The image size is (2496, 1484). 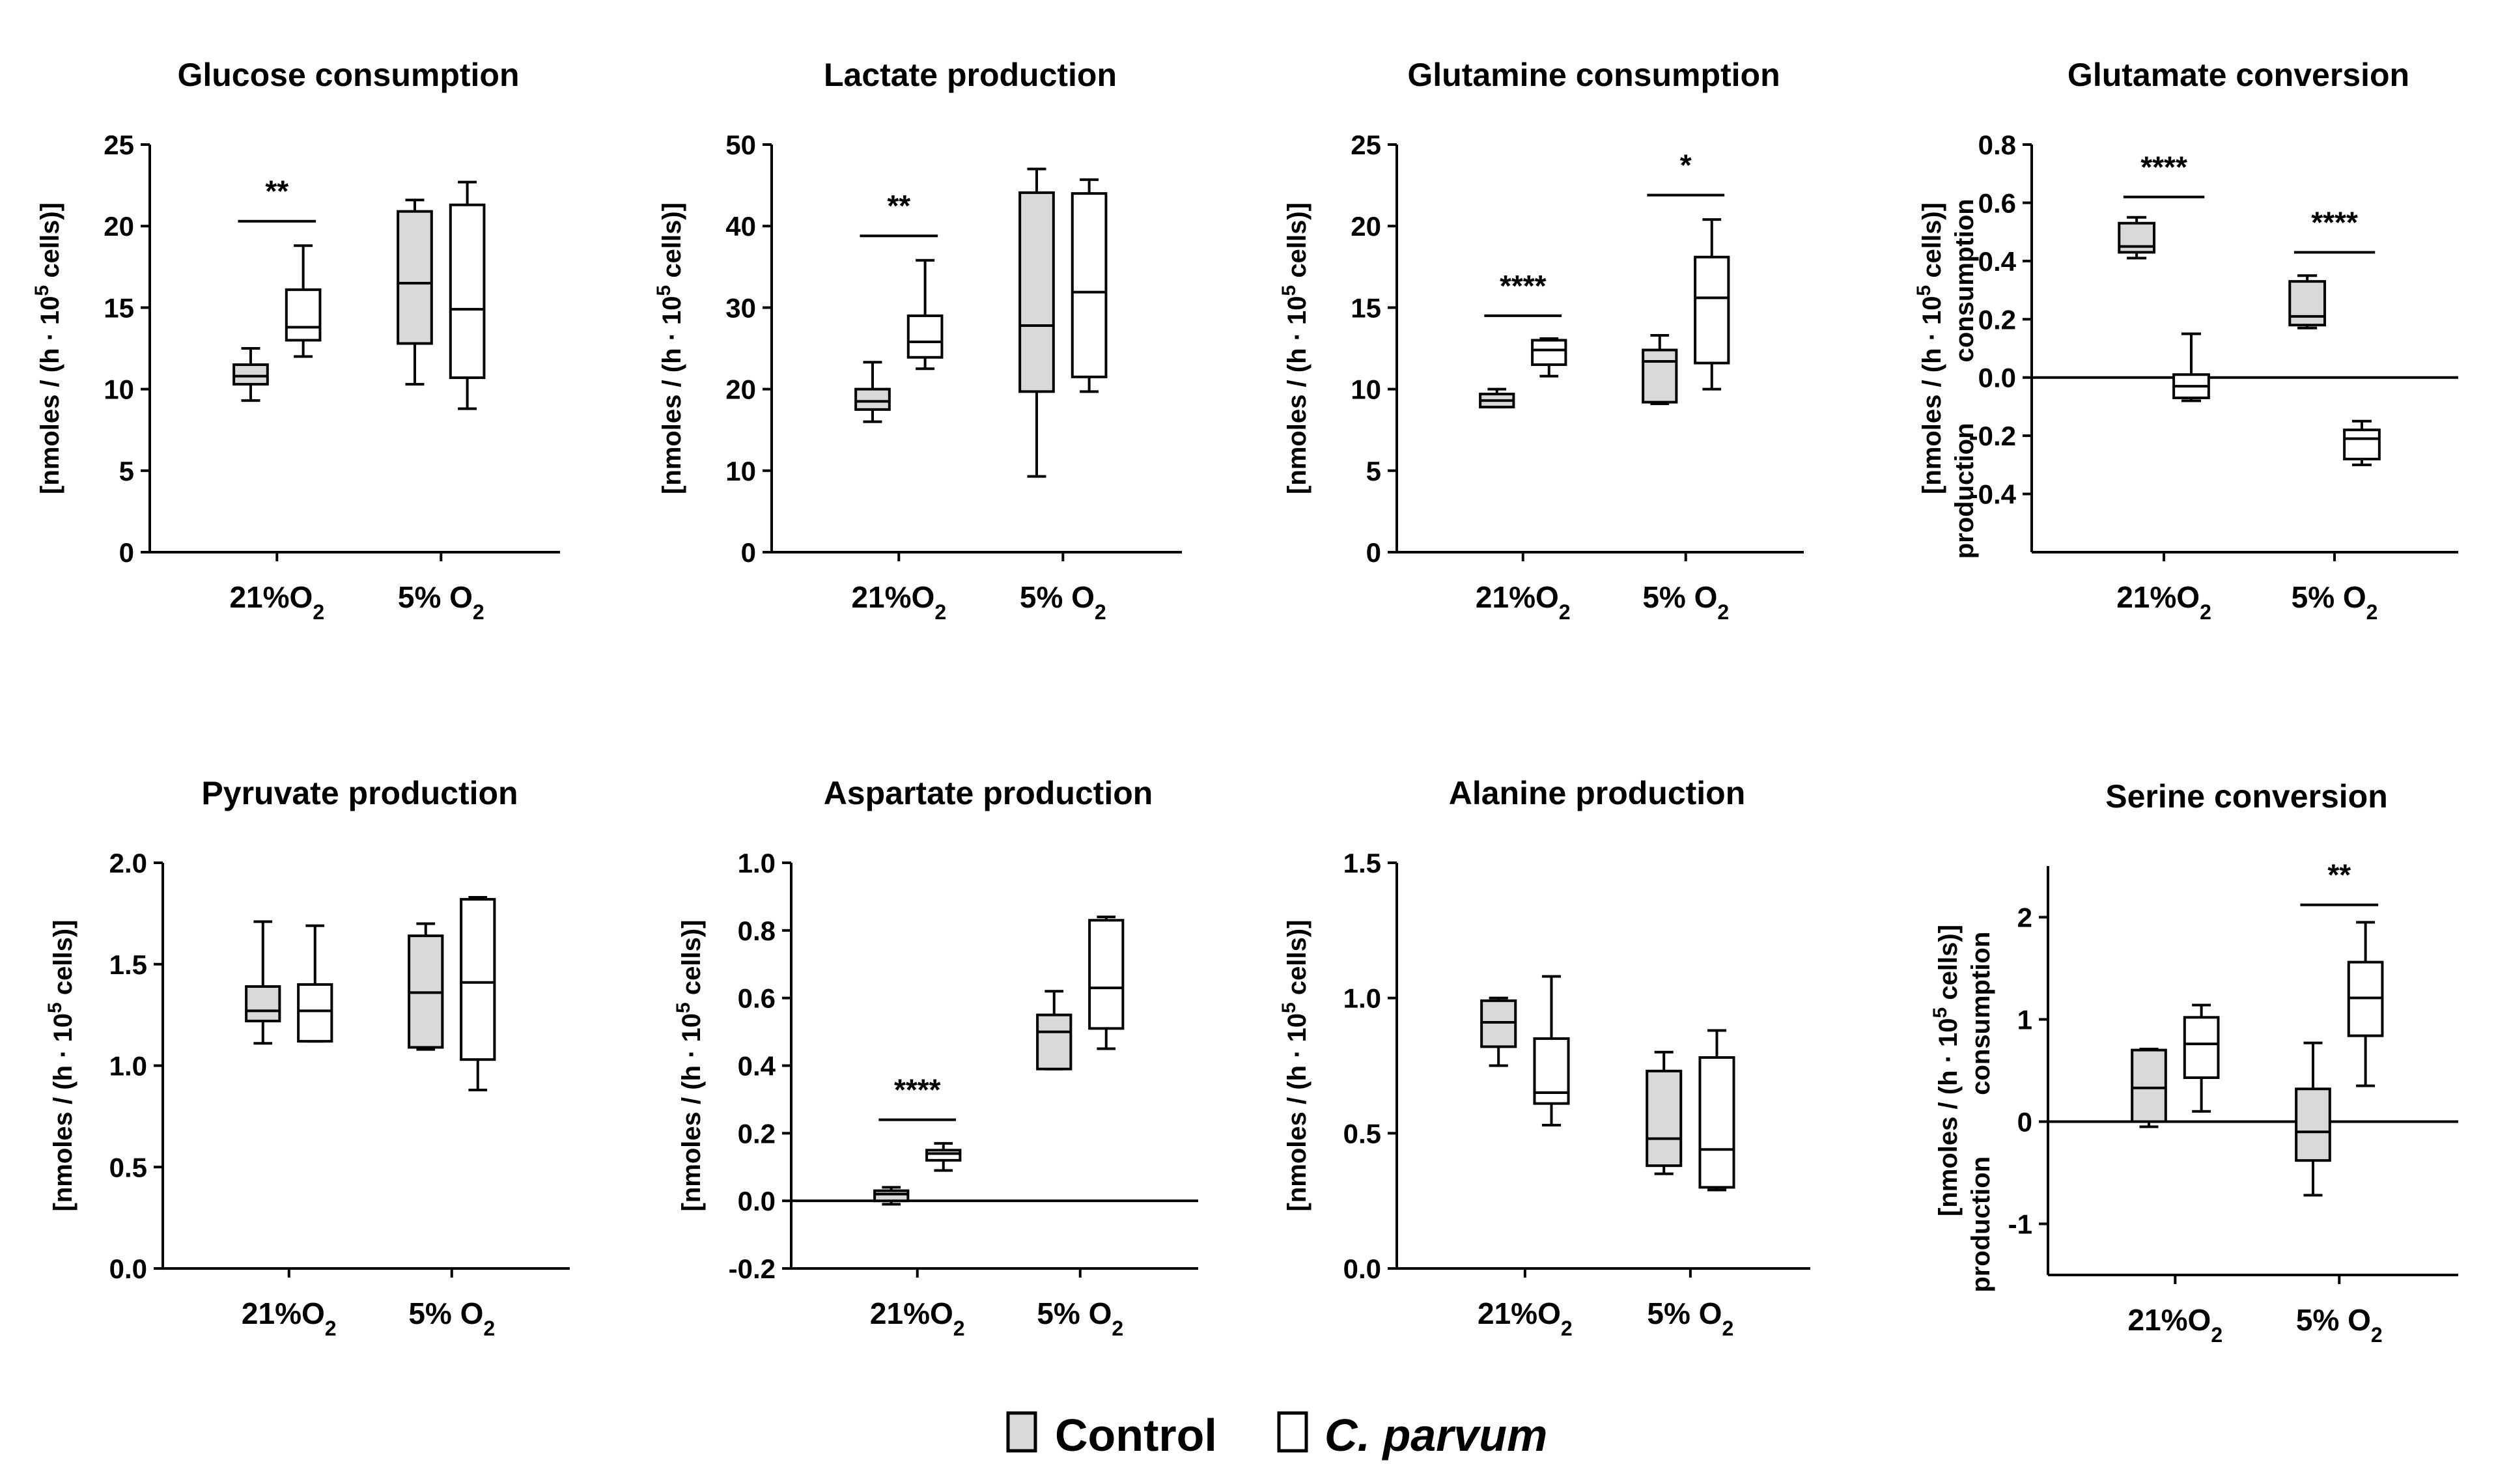 What do you see at coordinates (1997, 145) in the screenshot?
I see `y-tick-label: 0.8` at bounding box center [1997, 145].